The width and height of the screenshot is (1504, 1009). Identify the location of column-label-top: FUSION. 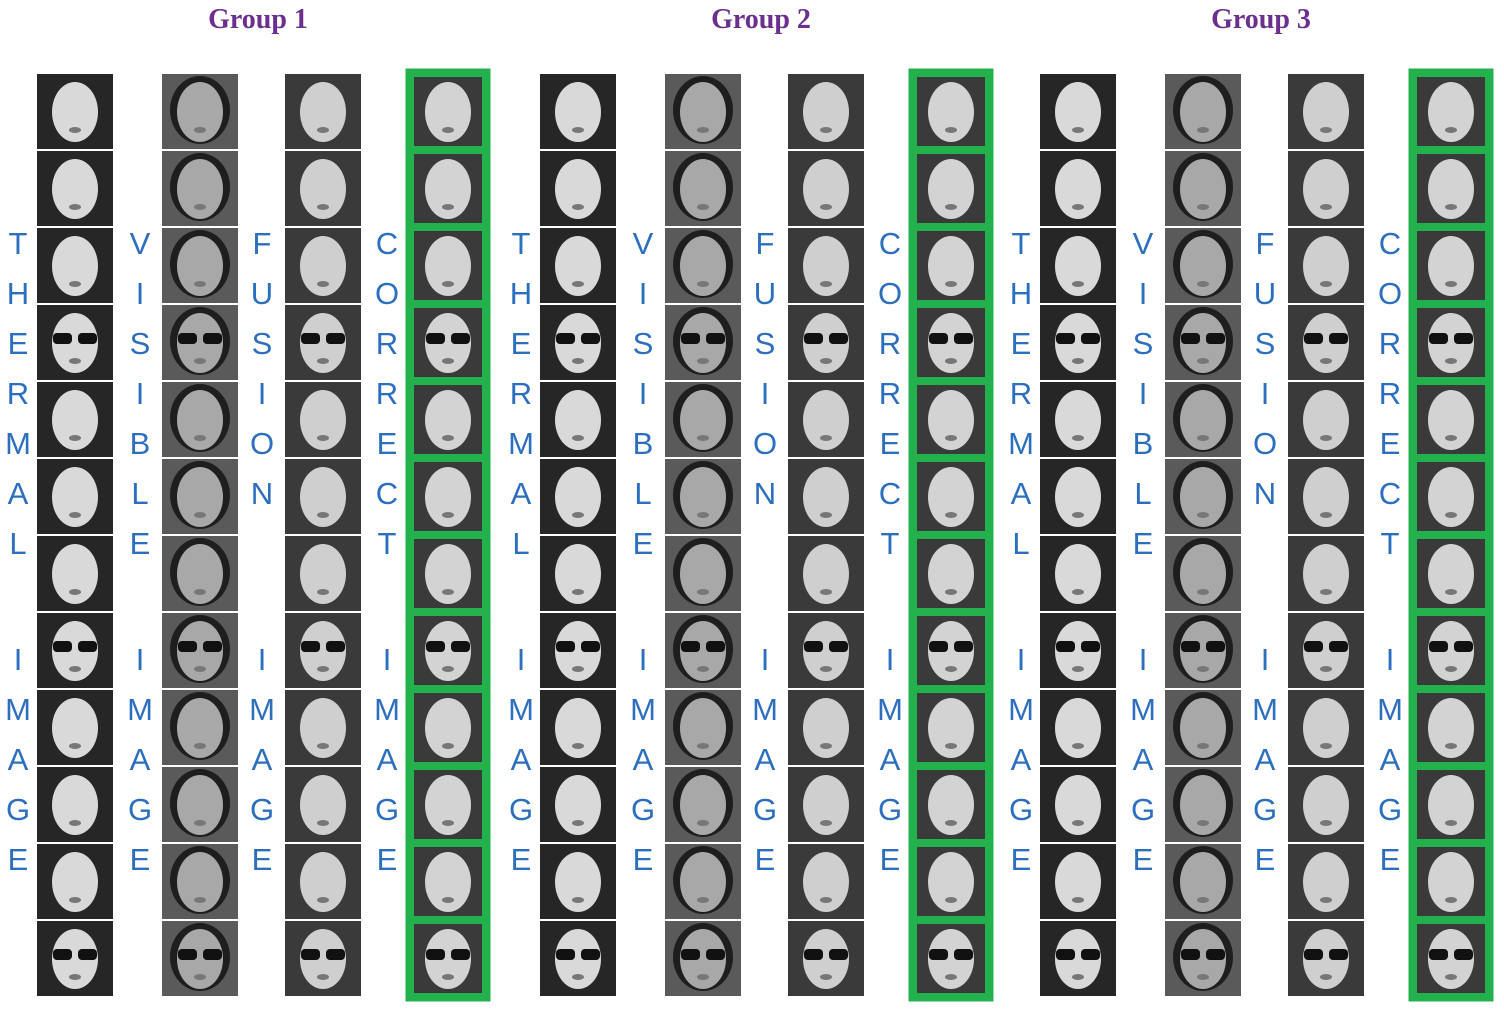
(765, 376).